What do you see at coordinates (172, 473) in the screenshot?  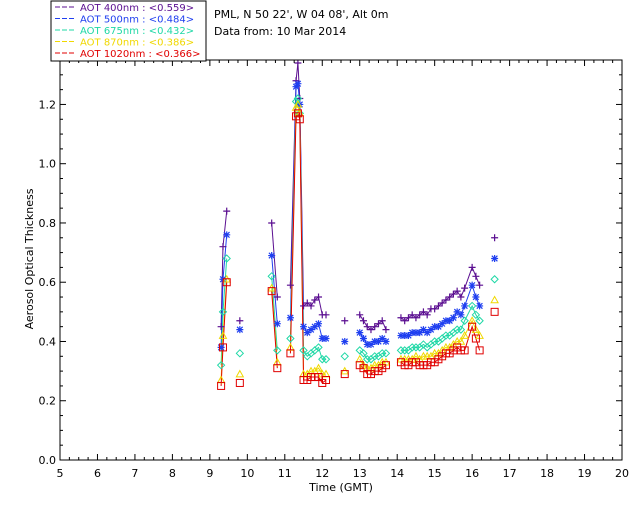 I see `x-tick-label: 8` at bounding box center [172, 473].